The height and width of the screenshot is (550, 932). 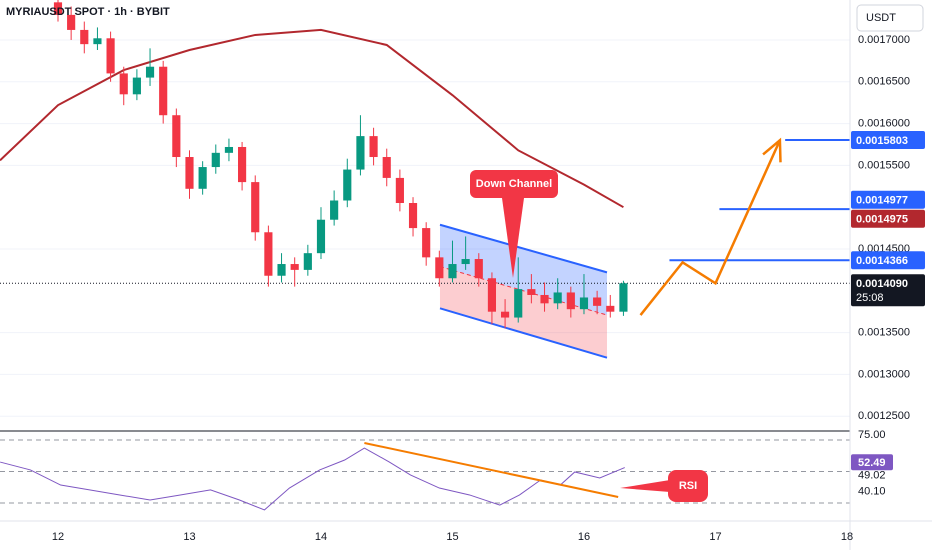 What do you see at coordinates (884, 40) in the screenshot?
I see `y-tick-label: 0.0017000` at bounding box center [884, 40].